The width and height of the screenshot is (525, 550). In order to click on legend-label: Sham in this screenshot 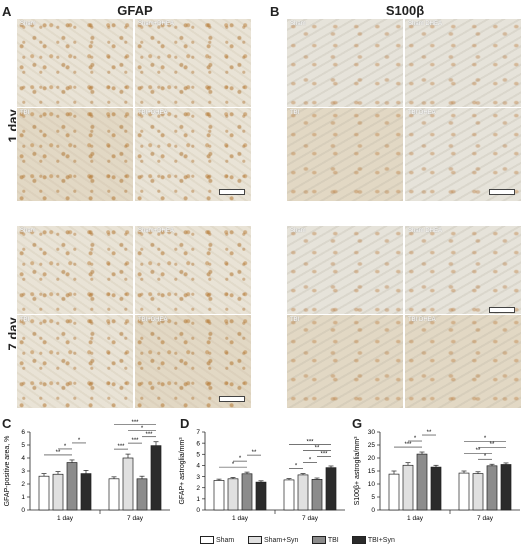, I will do `click(225, 540)`.